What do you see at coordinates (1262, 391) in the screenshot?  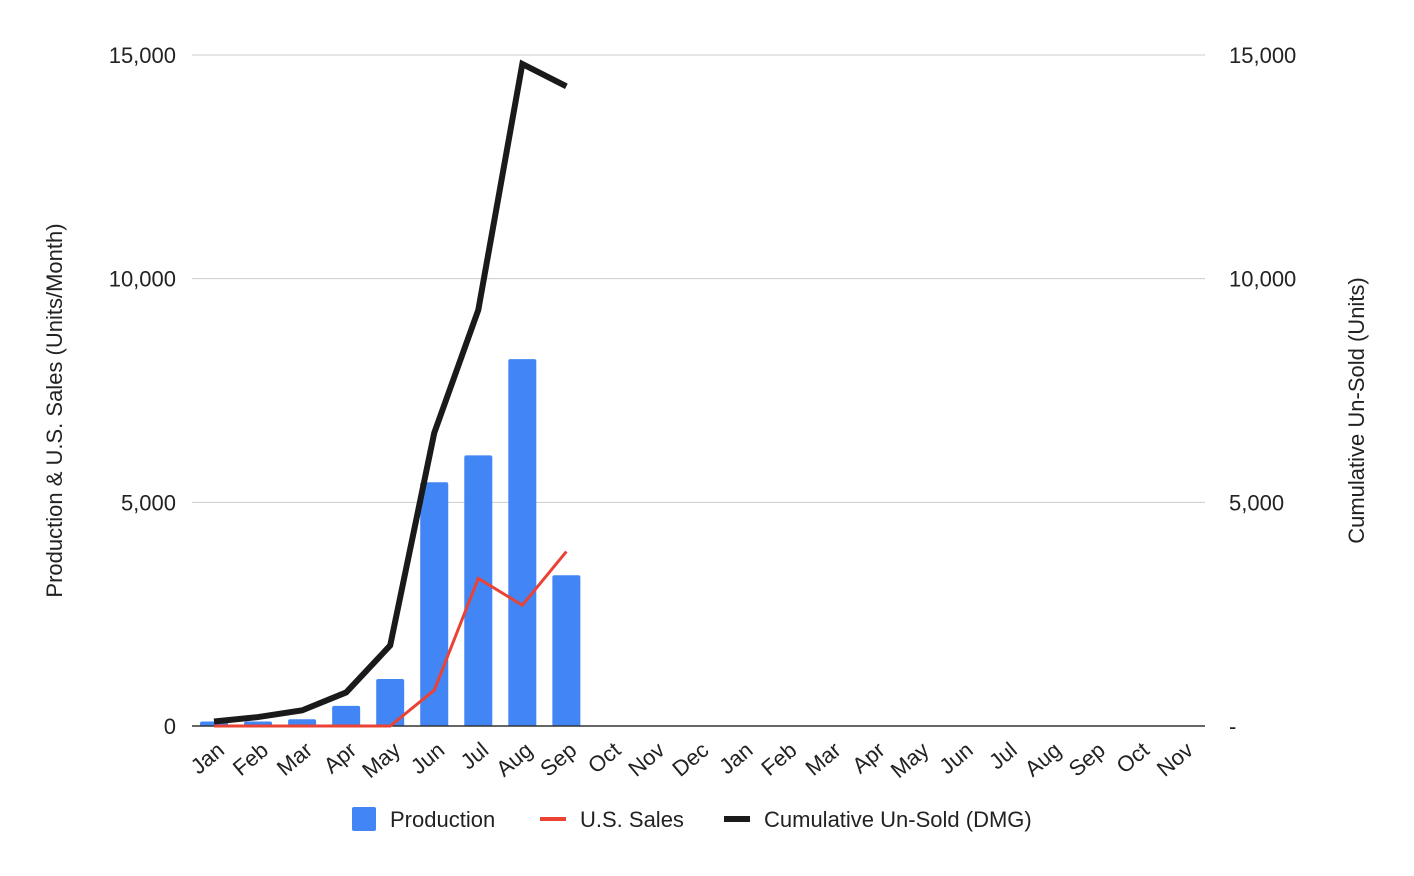 I see `right-y-axis-ticks: - 5,000 10,000 15,000` at bounding box center [1262, 391].